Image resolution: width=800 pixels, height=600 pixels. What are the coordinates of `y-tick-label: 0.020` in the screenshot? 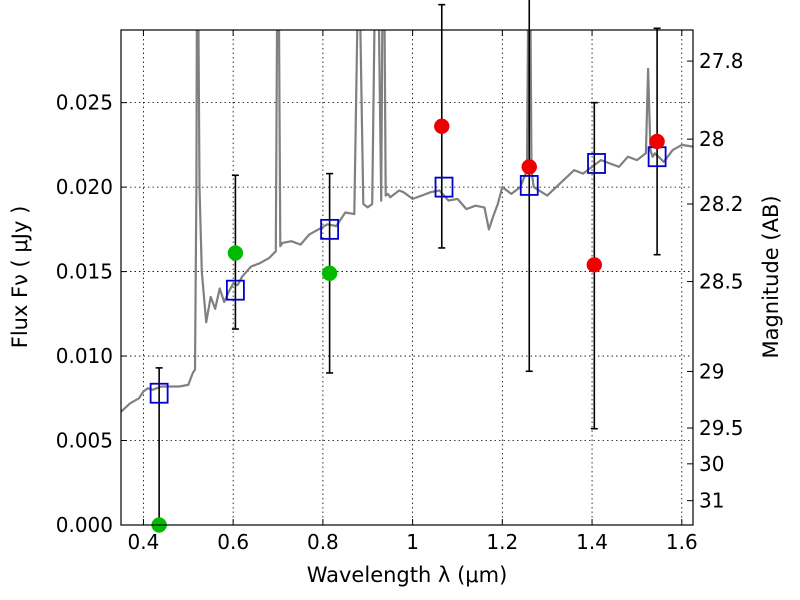 It's located at (84, 187).